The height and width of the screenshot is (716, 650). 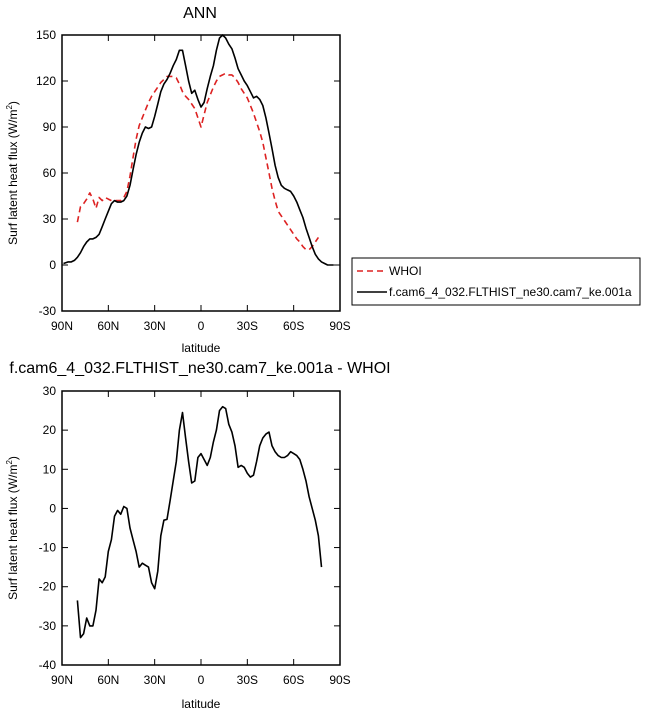 What do you see at coordinates (48, 587) in the screenshot?
I see `y-tick-label: -20` at bounding box center [48, 587].